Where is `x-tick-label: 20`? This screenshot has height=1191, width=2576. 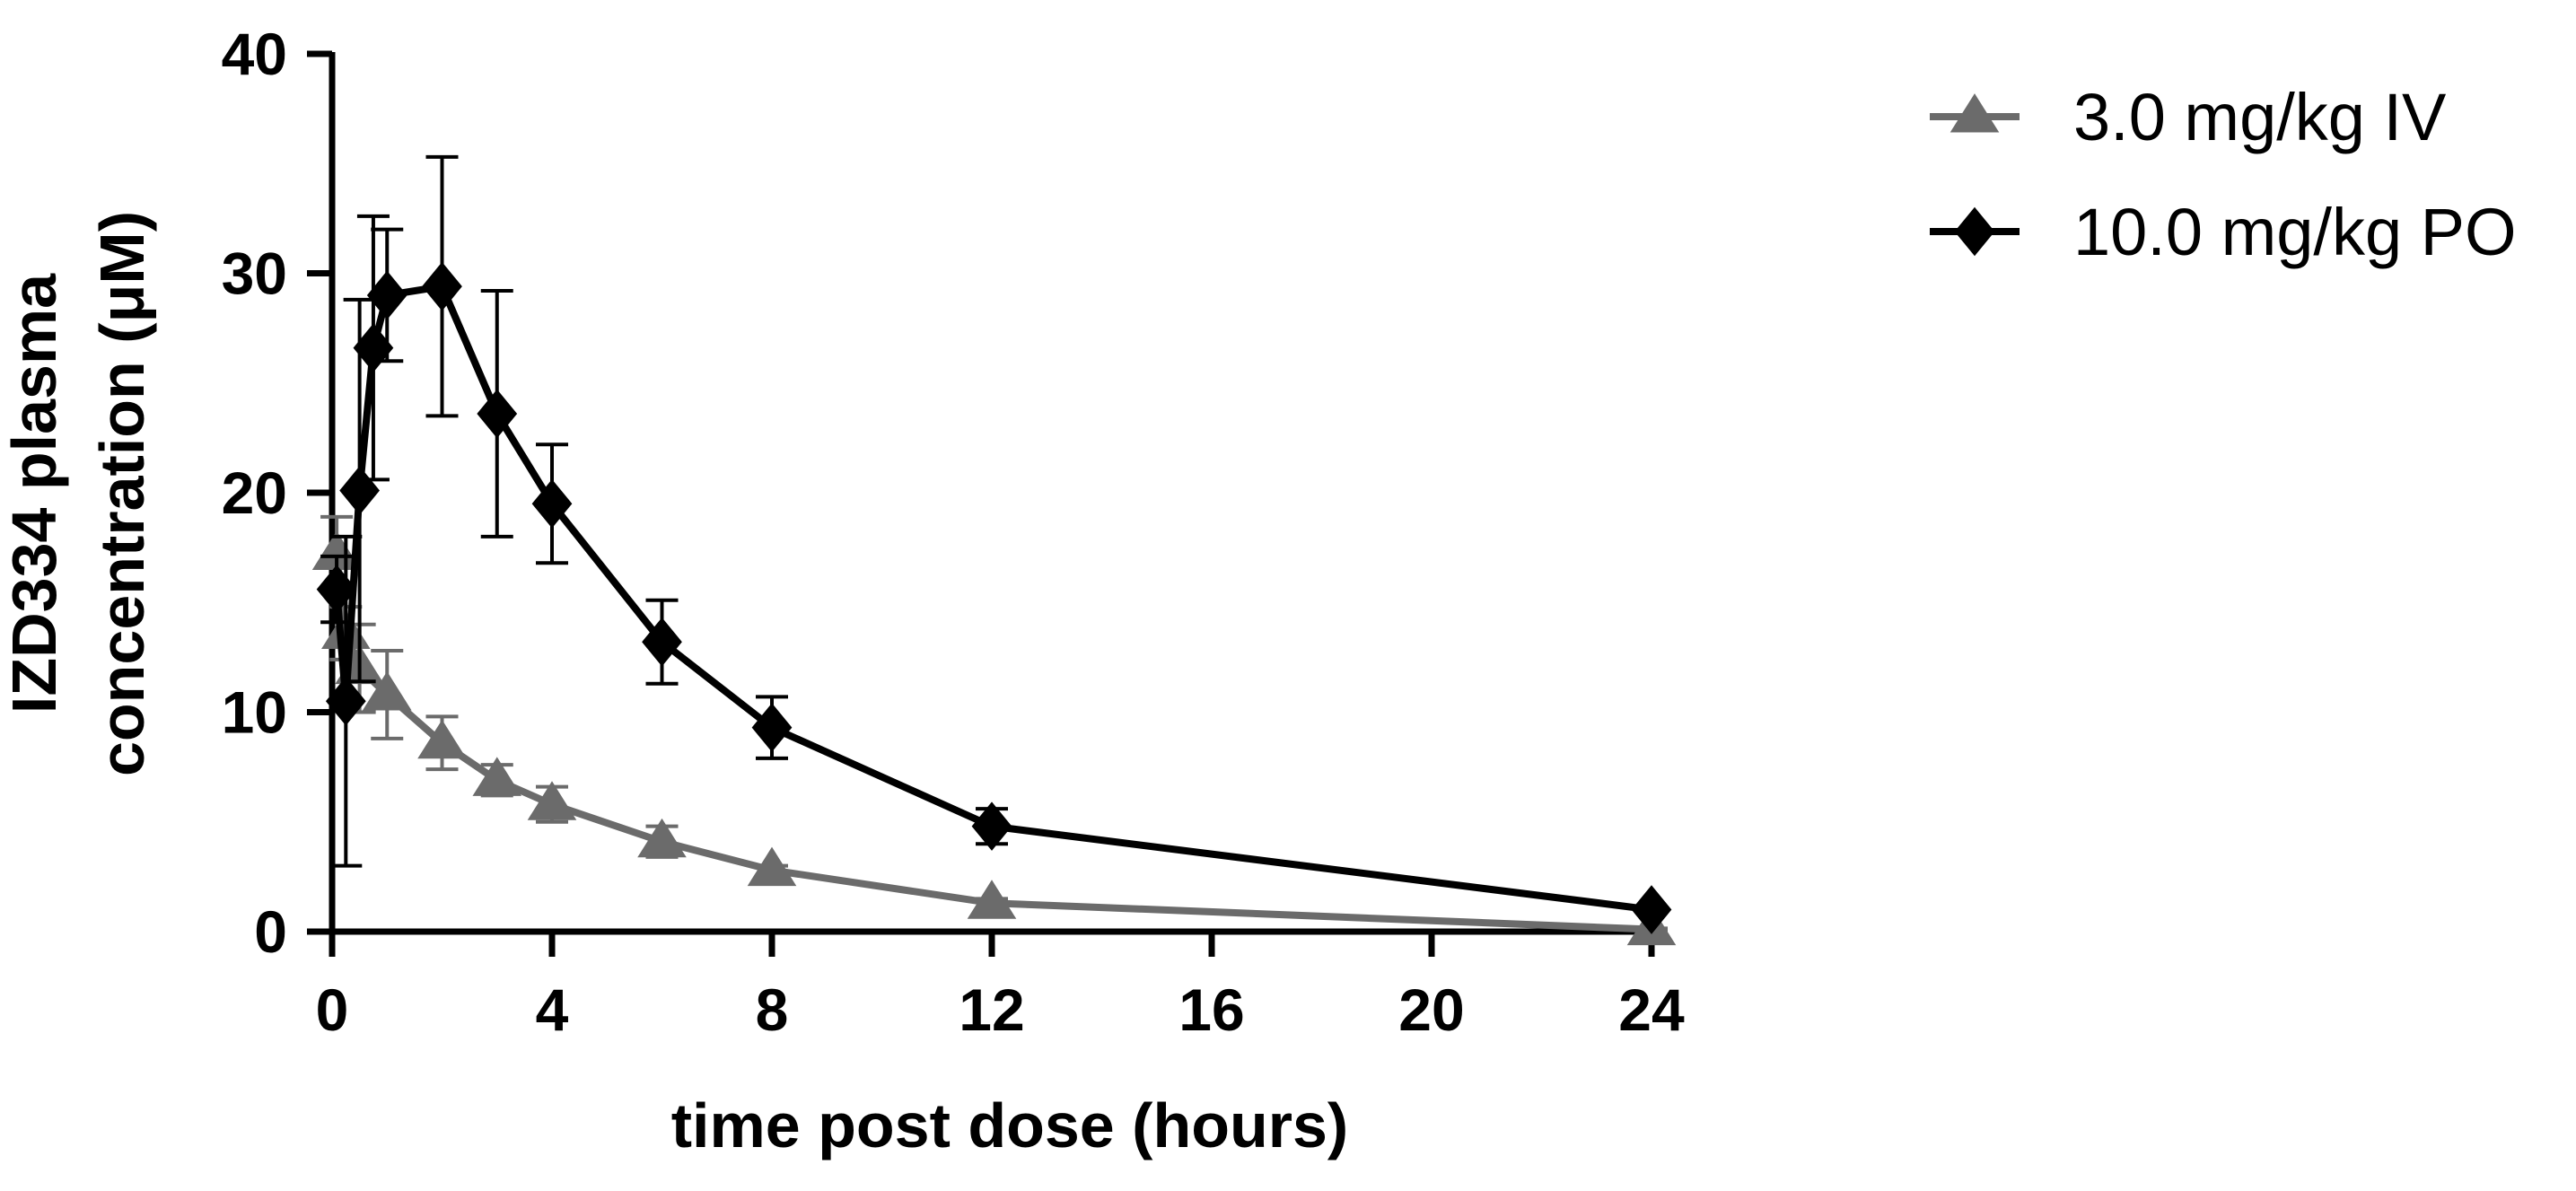
x-tick-label: 20 is located at coordinates (1431, 1009).